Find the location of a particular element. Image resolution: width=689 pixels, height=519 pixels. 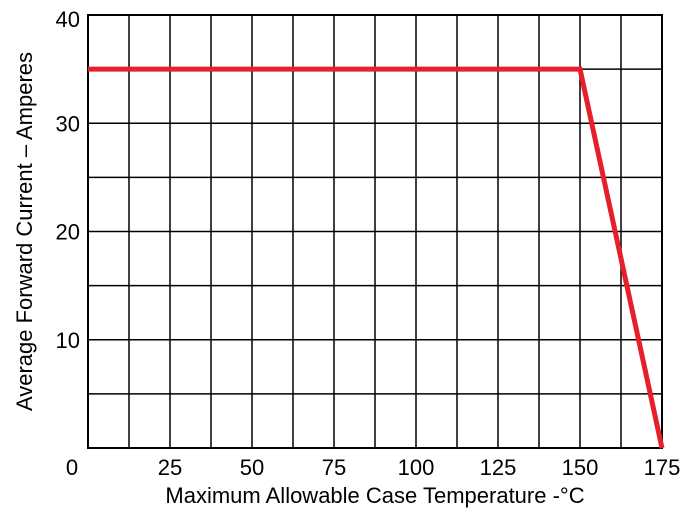

x-tick-label: 0 is located at coordinates (72, 467).